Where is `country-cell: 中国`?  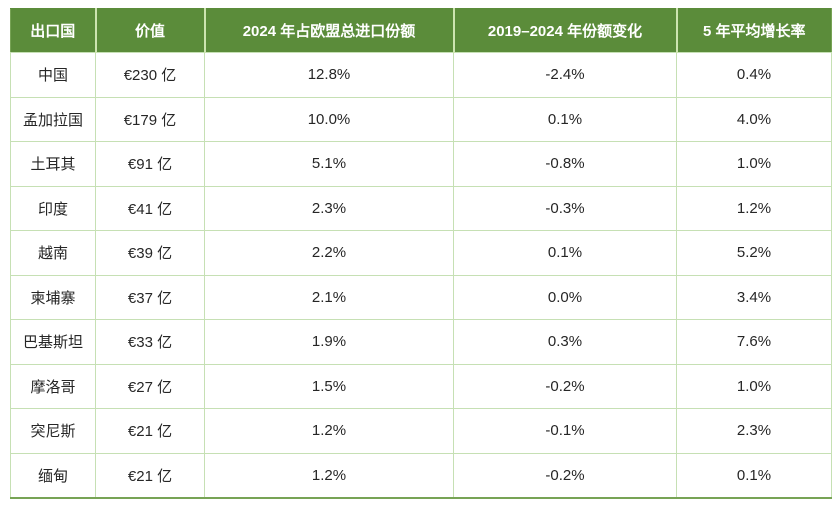 country-cell: 中国 is located at coordinates (53, 75).